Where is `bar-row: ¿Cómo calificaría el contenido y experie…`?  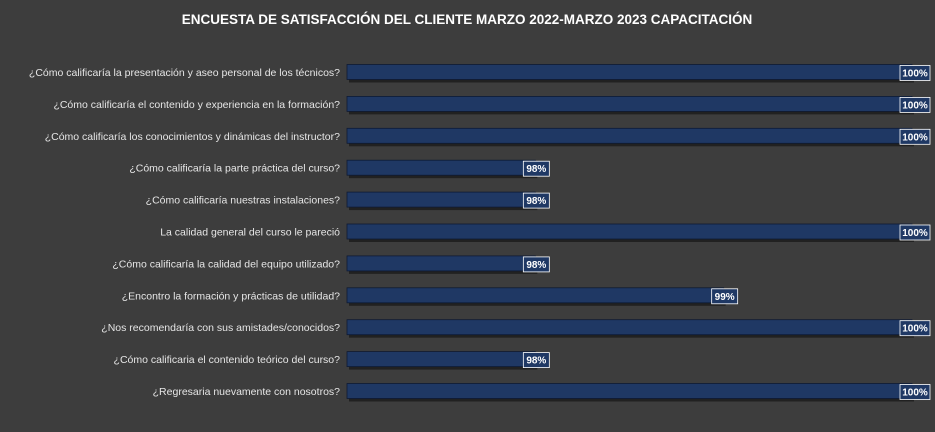
bar-row: ¿Cómo calificaría el contenido y experie… is located at coordinates (492, 105).